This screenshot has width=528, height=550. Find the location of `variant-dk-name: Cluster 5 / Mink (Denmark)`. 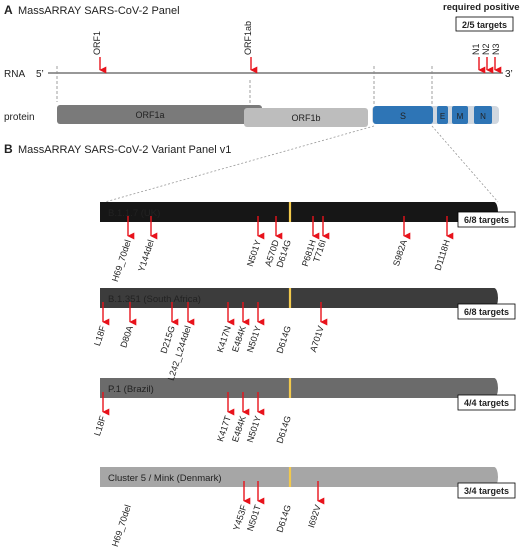

variant-dk-name: Cluster 5 / Mink (Denmark) is located at coordinates (165, 478).